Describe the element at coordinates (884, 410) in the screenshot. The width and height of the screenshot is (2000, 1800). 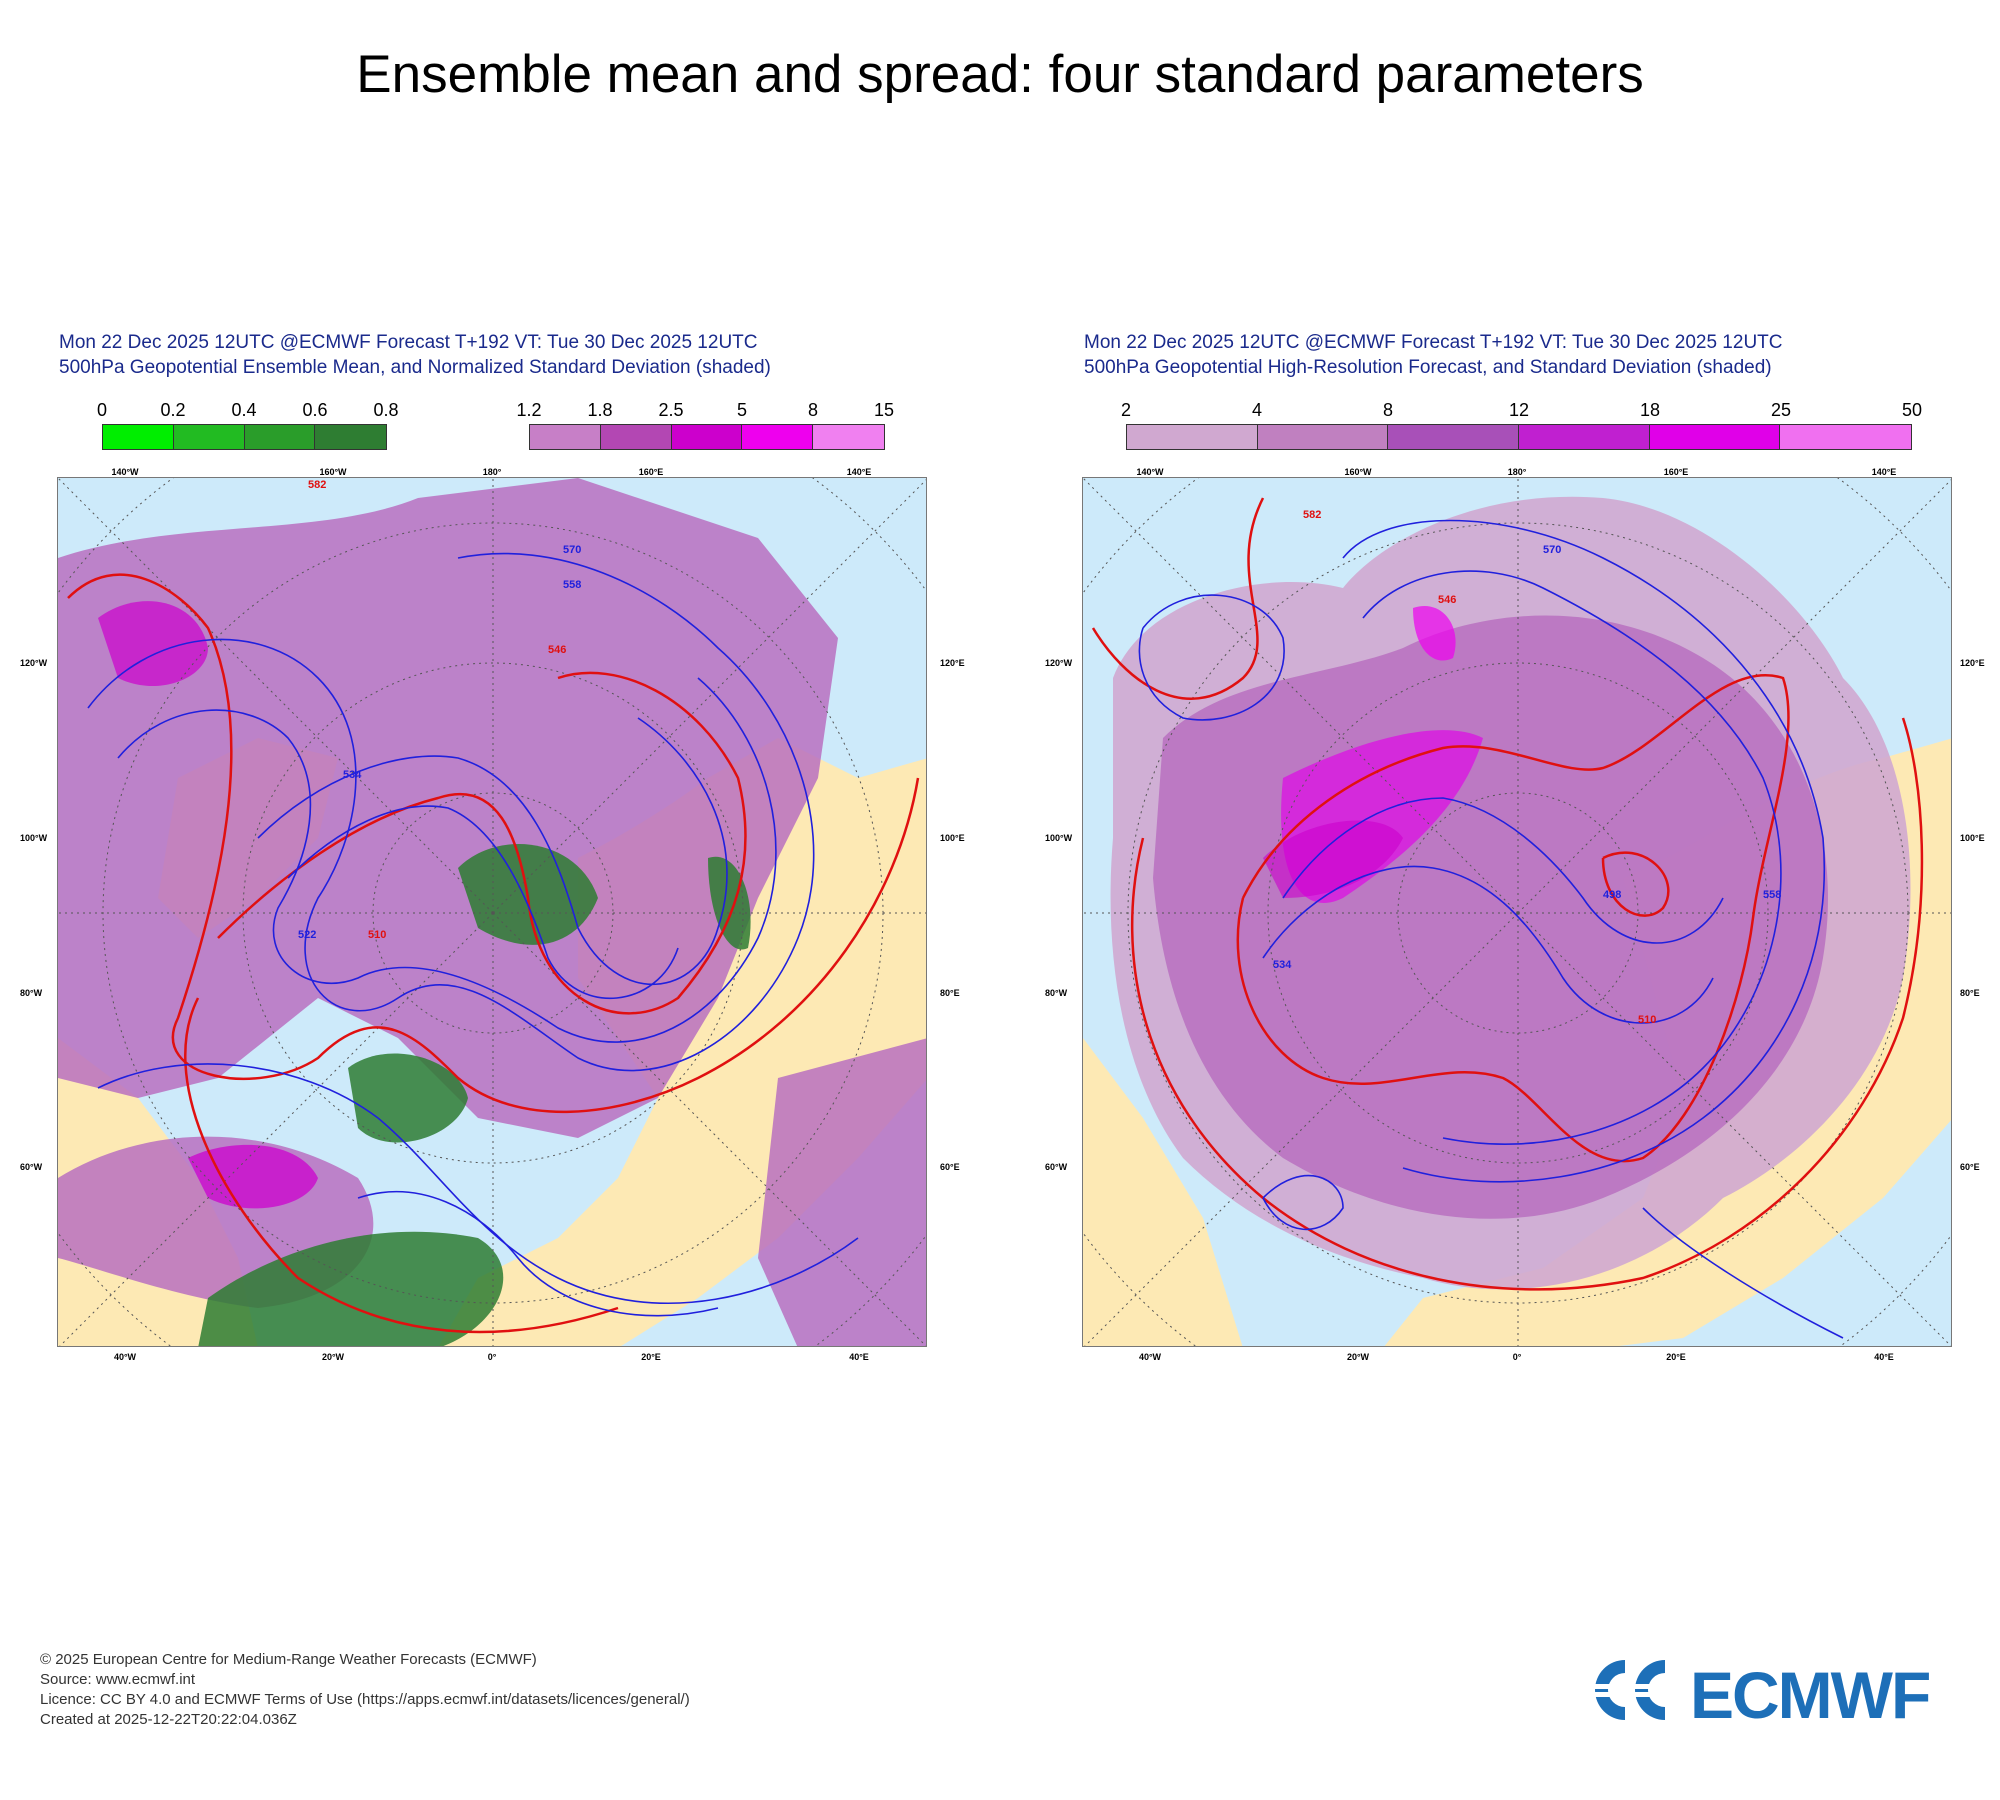
I see `colorbar-tick: 15` at that location.